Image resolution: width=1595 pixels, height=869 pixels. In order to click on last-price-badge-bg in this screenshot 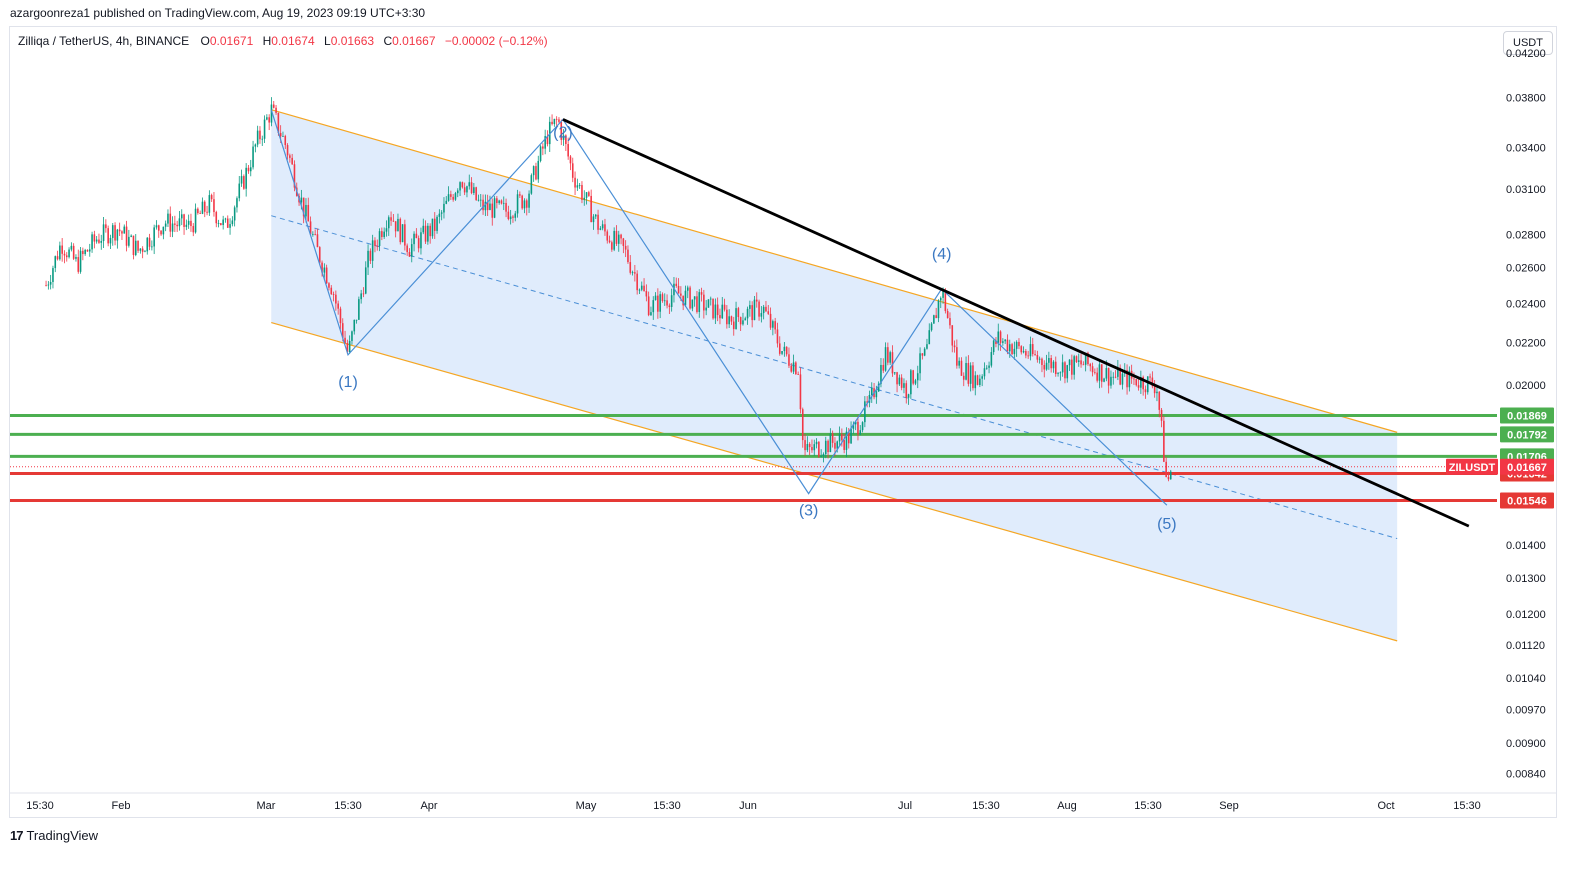, I will do `click(1527, 466)`.